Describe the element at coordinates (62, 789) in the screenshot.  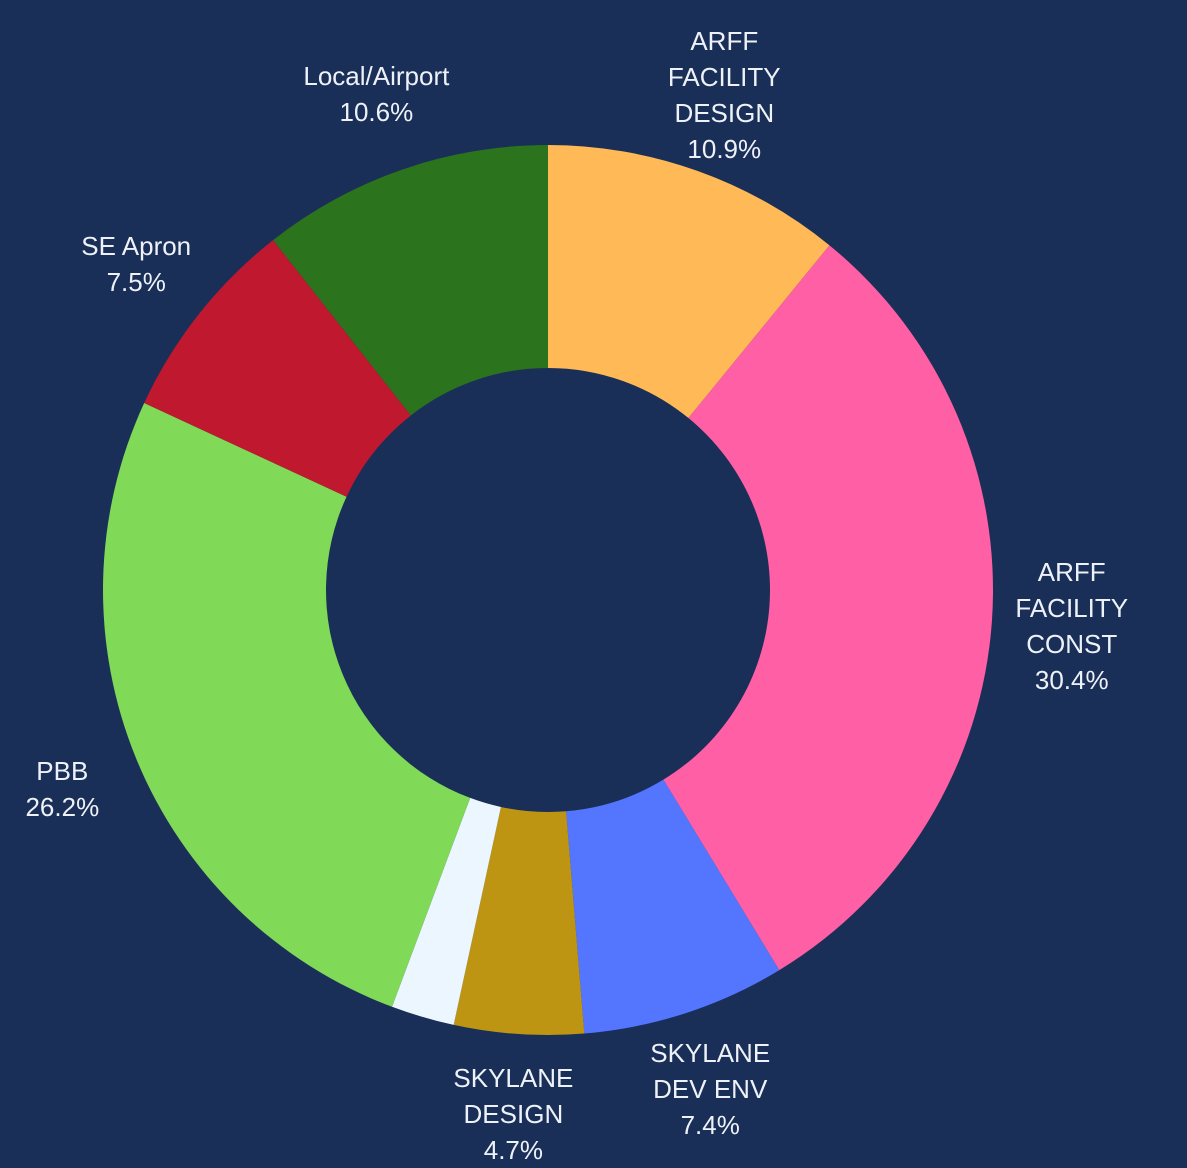
I see `slice-label: PBB 26.2%` at that location.